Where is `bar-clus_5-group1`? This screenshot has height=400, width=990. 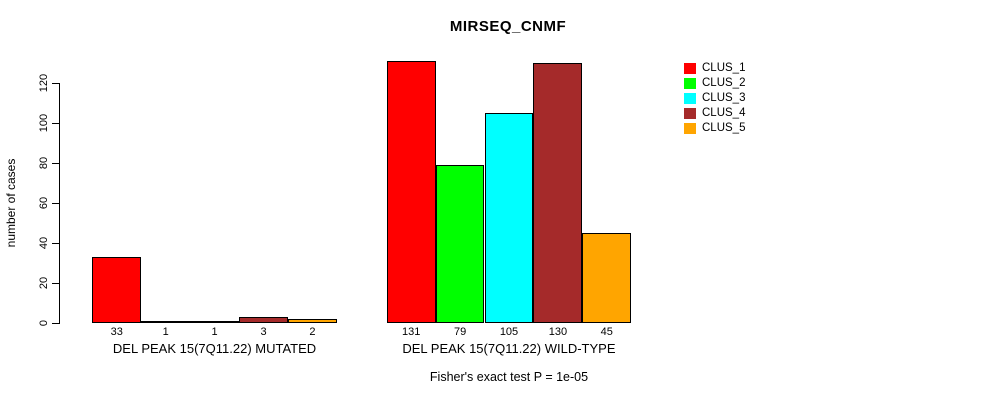
bar-clus_5-group1 is located at coordinates (312, 321).